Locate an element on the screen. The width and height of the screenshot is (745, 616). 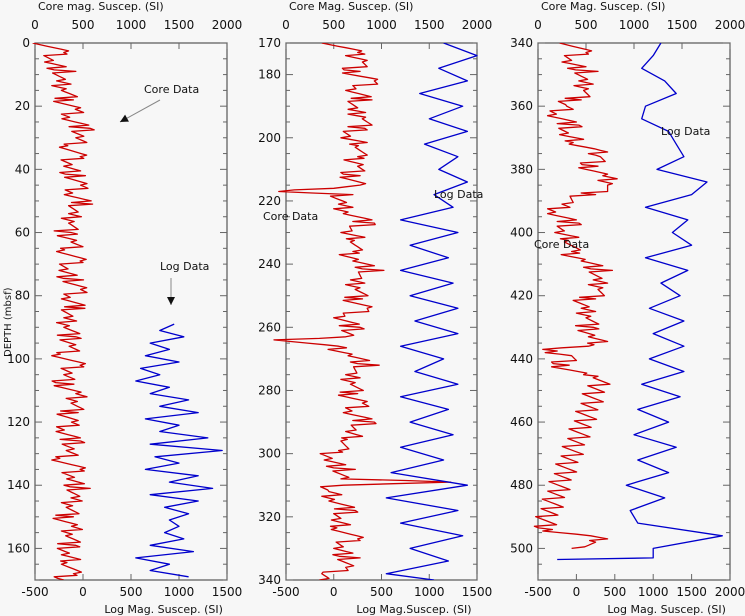
middle-y-tick-label: 340 is located at coordinates (269, 580).